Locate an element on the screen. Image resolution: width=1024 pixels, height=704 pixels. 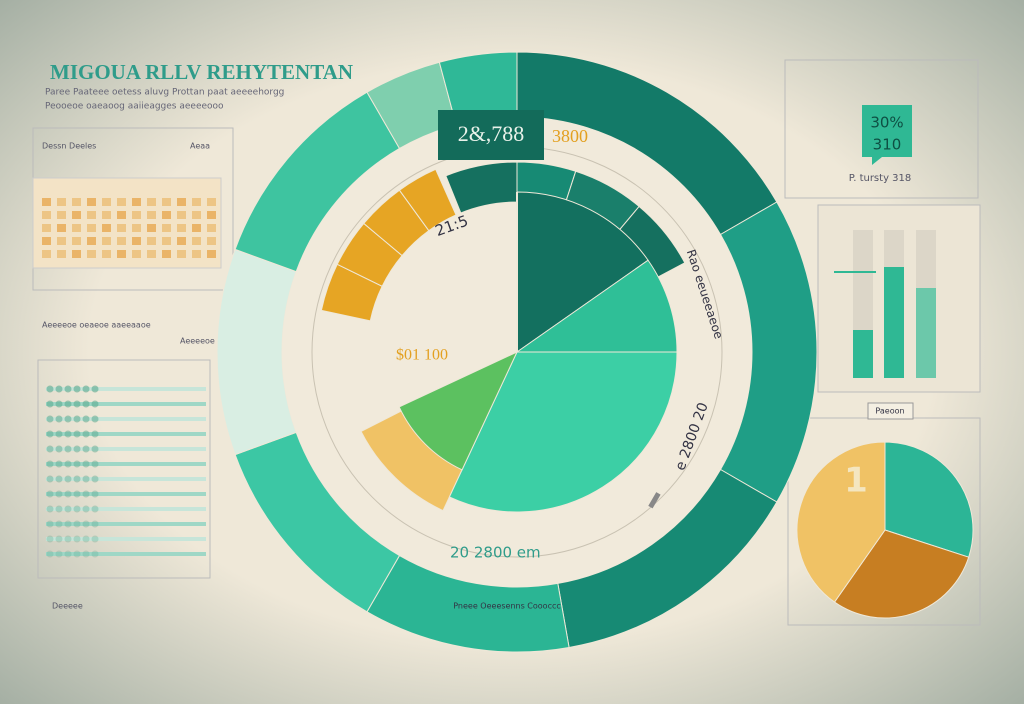
left-footer: Deeeee is located at coordinates (67, 606).